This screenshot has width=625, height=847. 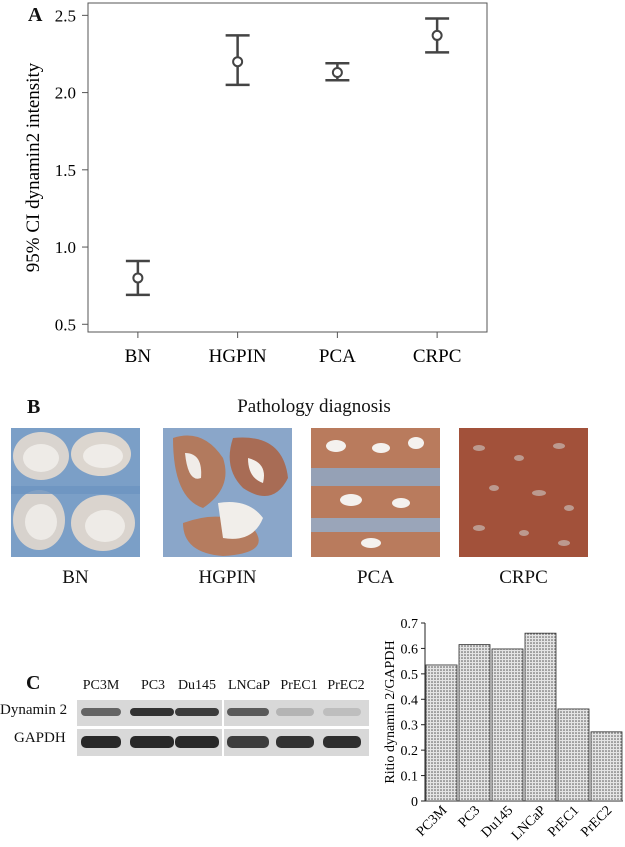 I want to click on y-tick-label: 1.0, so click(x=65, y=247).